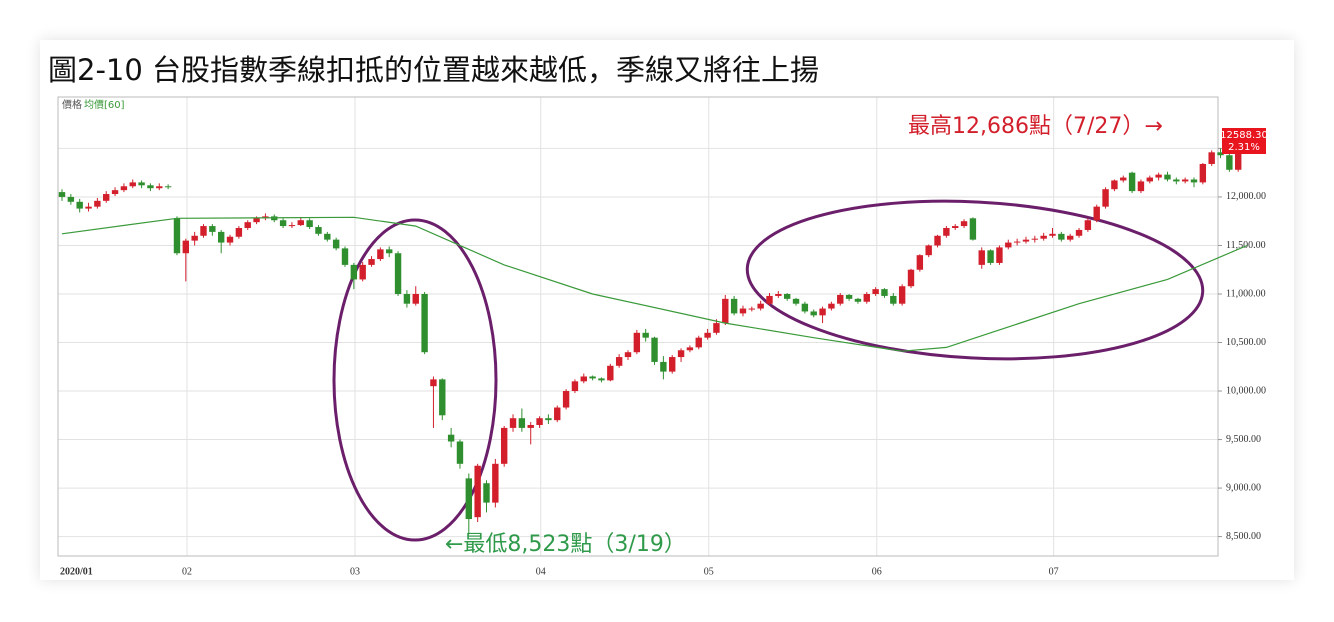  I want to click on x-tick-label: 02, so click(187, 571).